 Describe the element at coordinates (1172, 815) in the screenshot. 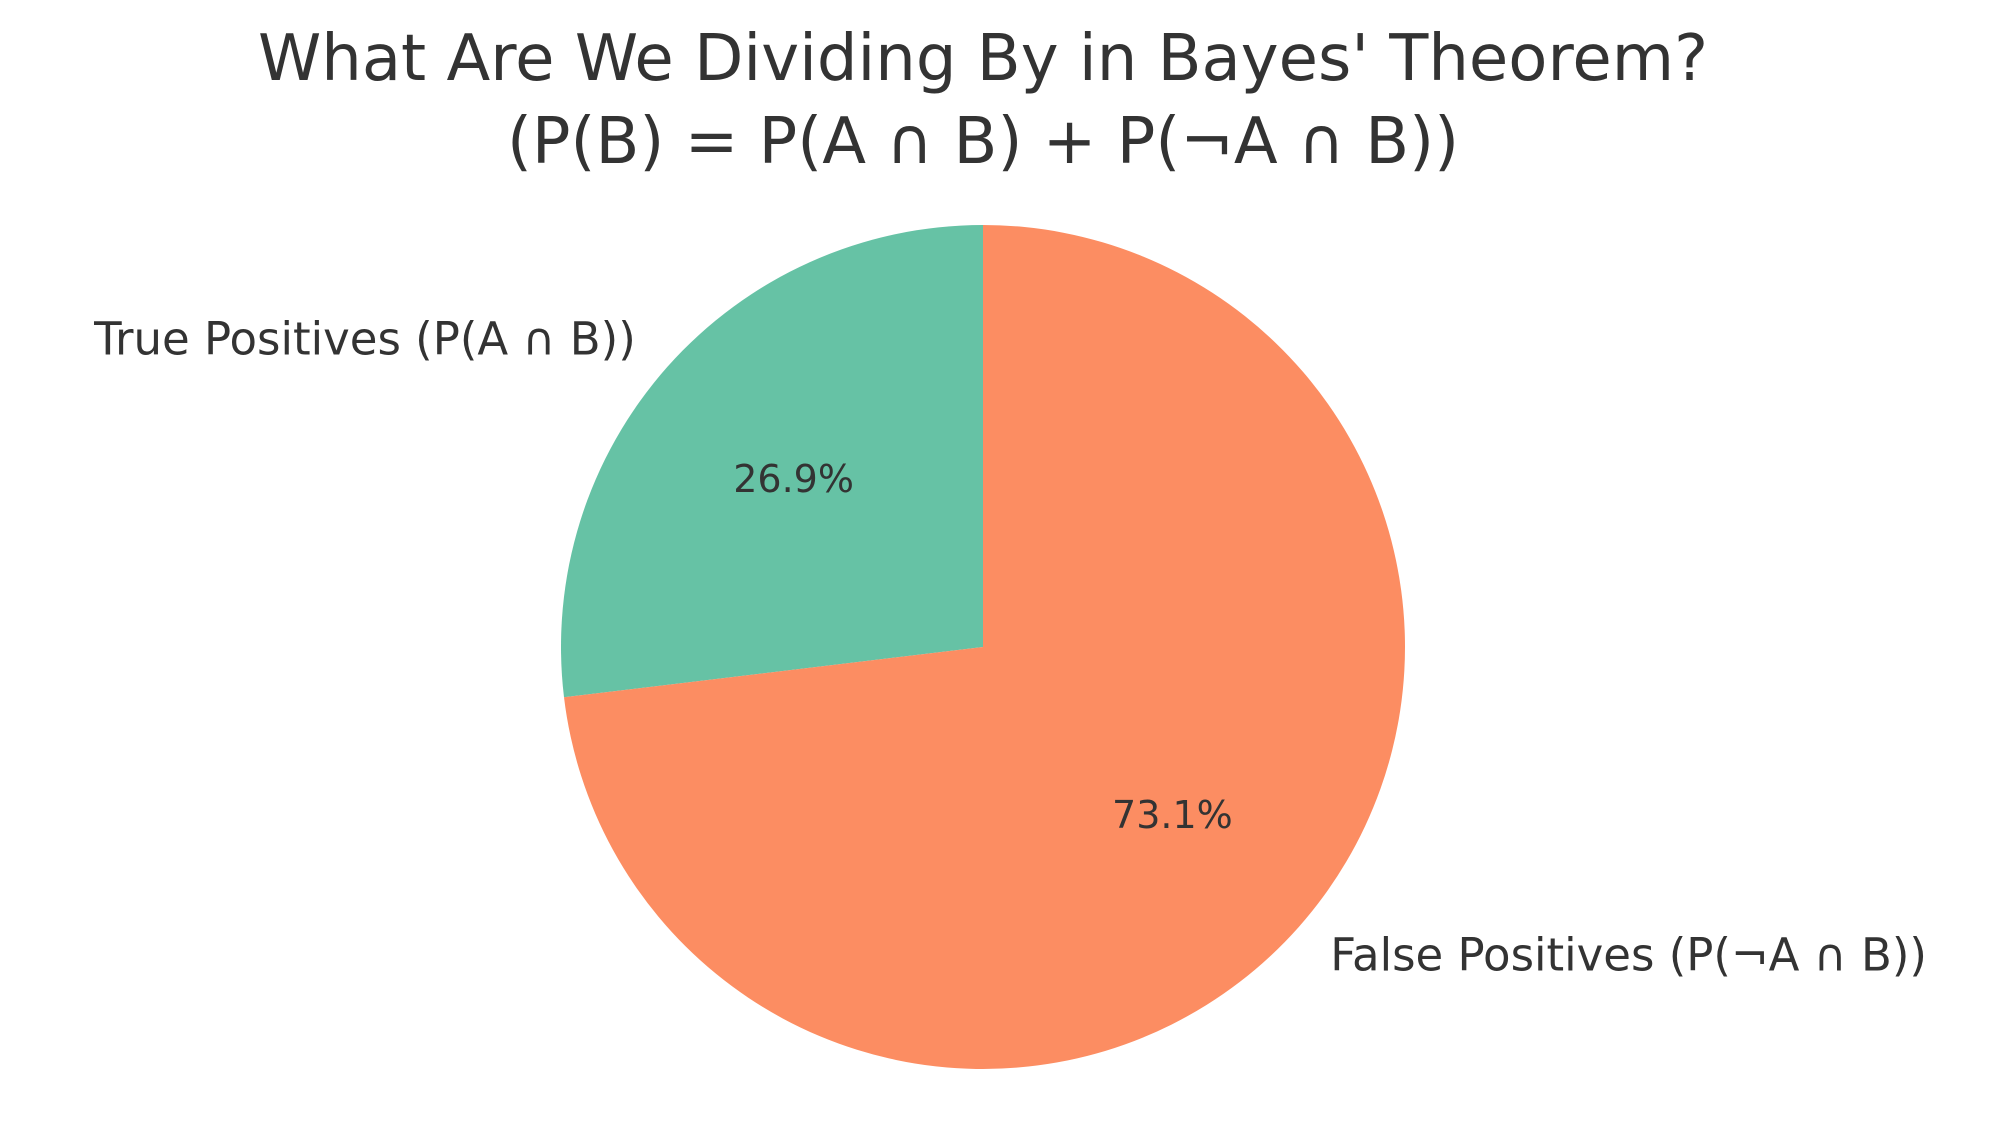

I see `slice-percent-label-2: 73.1%` at that location.